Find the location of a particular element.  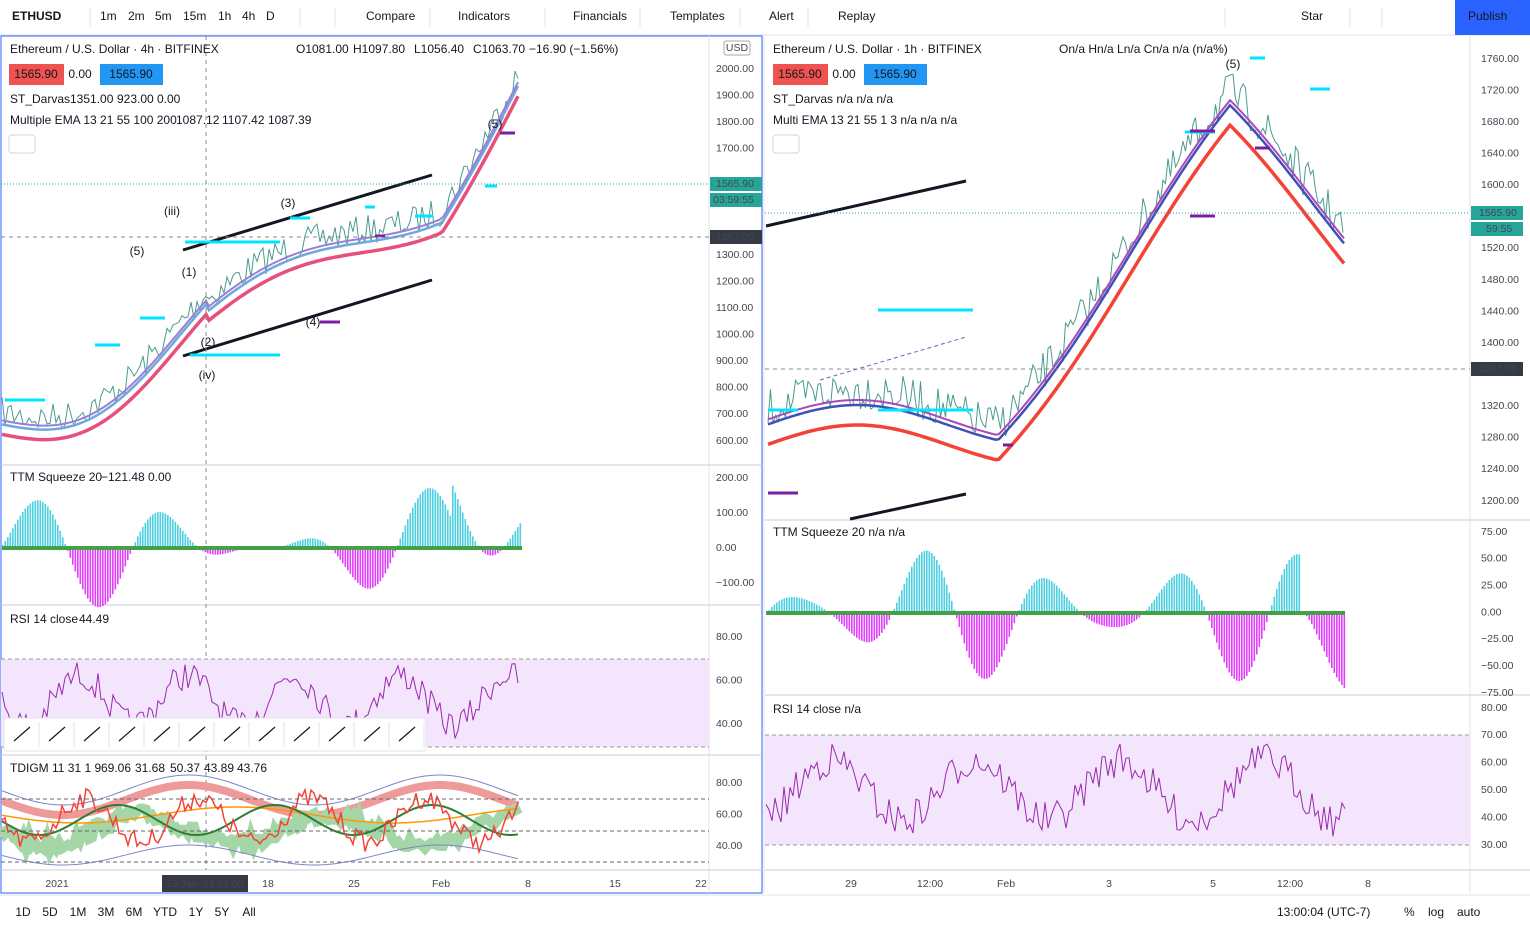

interval-button: D is located at coordinates (270, 16).